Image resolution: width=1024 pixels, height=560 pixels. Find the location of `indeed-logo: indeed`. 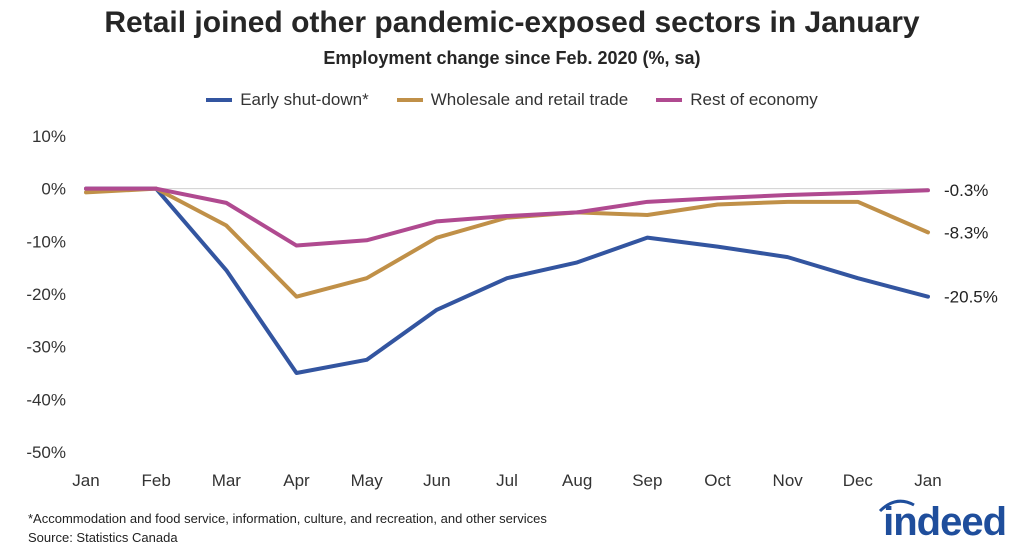

indeed-logo: indeed is located at coordinates (945, 522).